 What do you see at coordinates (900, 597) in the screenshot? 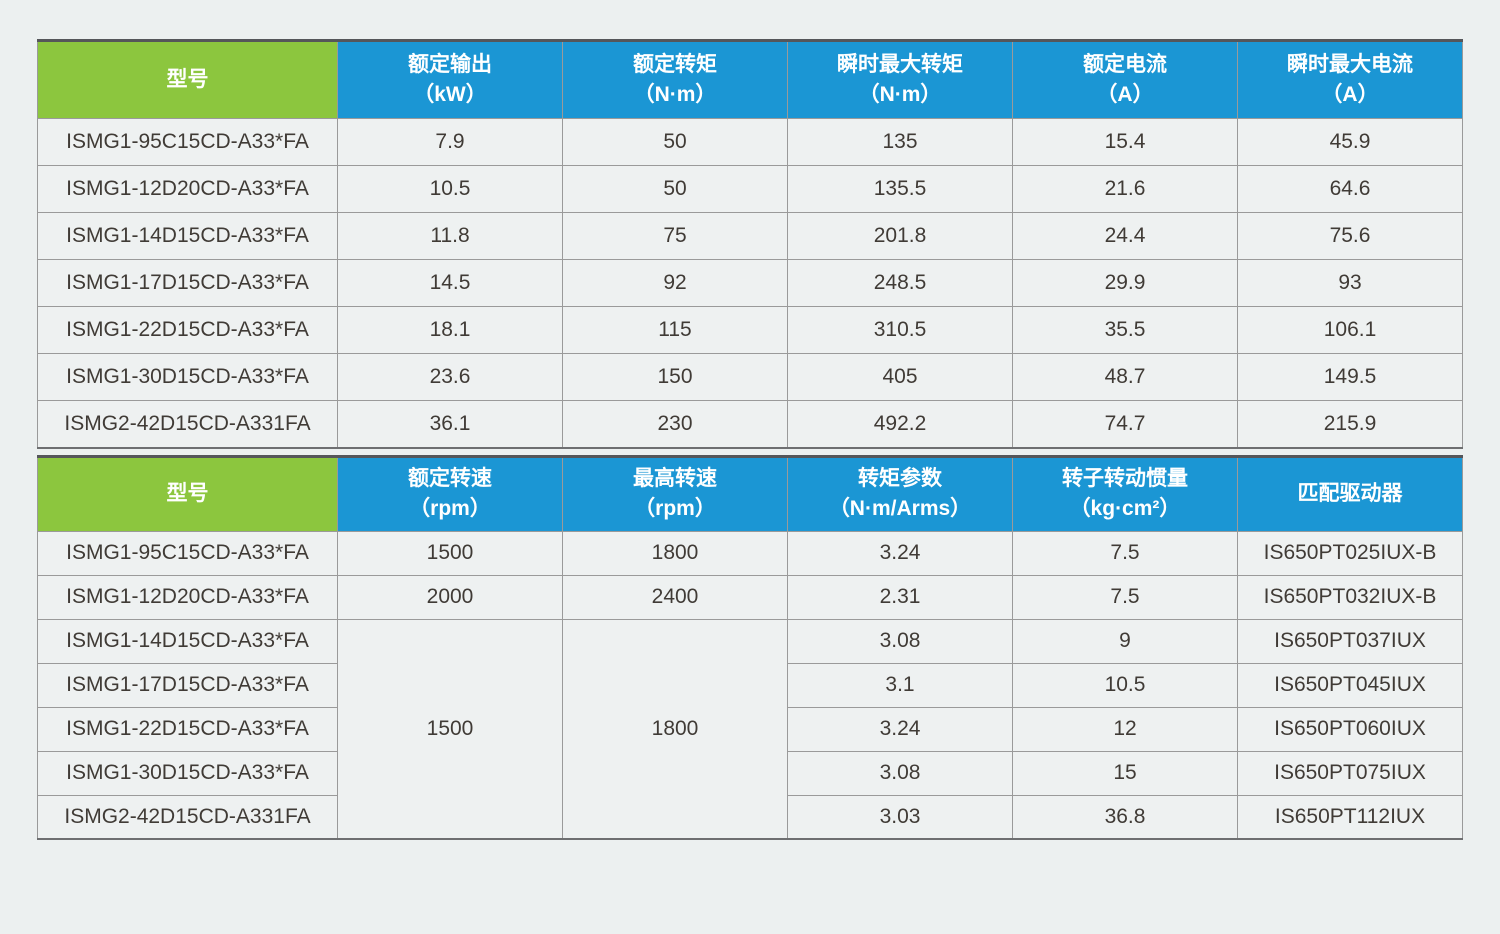
I see `cell-torque-param: 2.31` at bounding box center [900, 597].